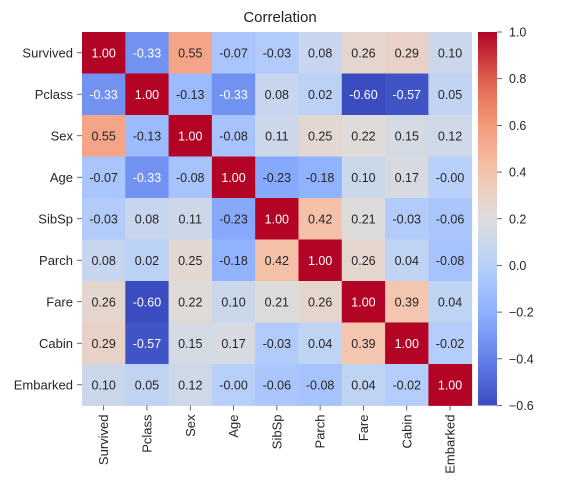 The image size is (570, 482). Describe the element at coordinates (517, 126) in the screenshot. I see `colorbar-tick-label: 0.6` at that location.